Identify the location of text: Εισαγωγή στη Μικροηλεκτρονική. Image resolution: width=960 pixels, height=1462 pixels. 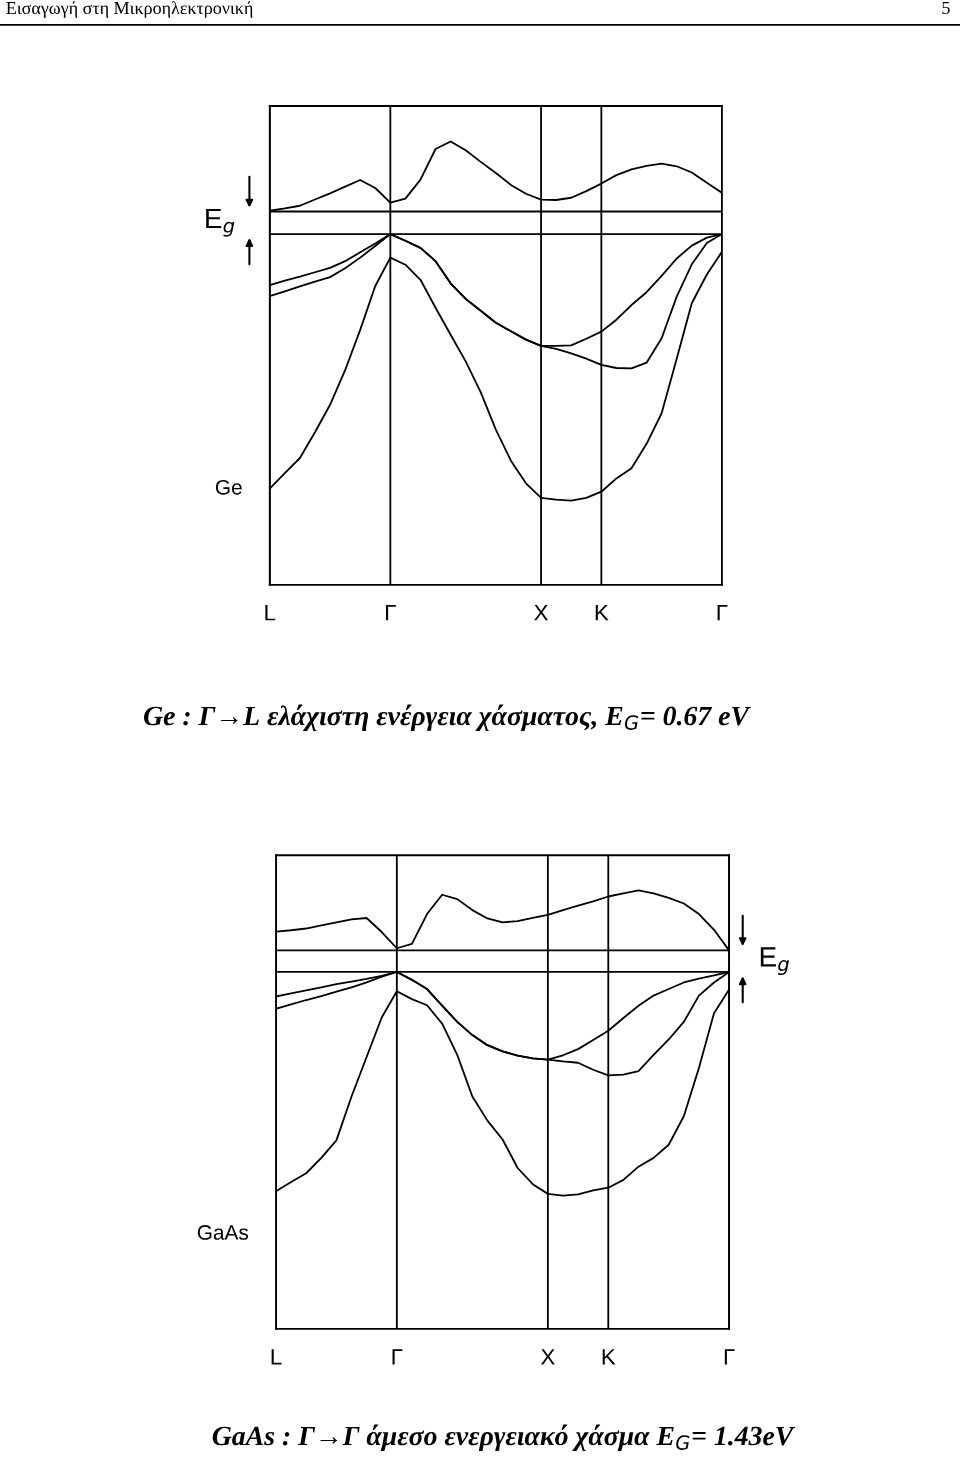
(129, 9).